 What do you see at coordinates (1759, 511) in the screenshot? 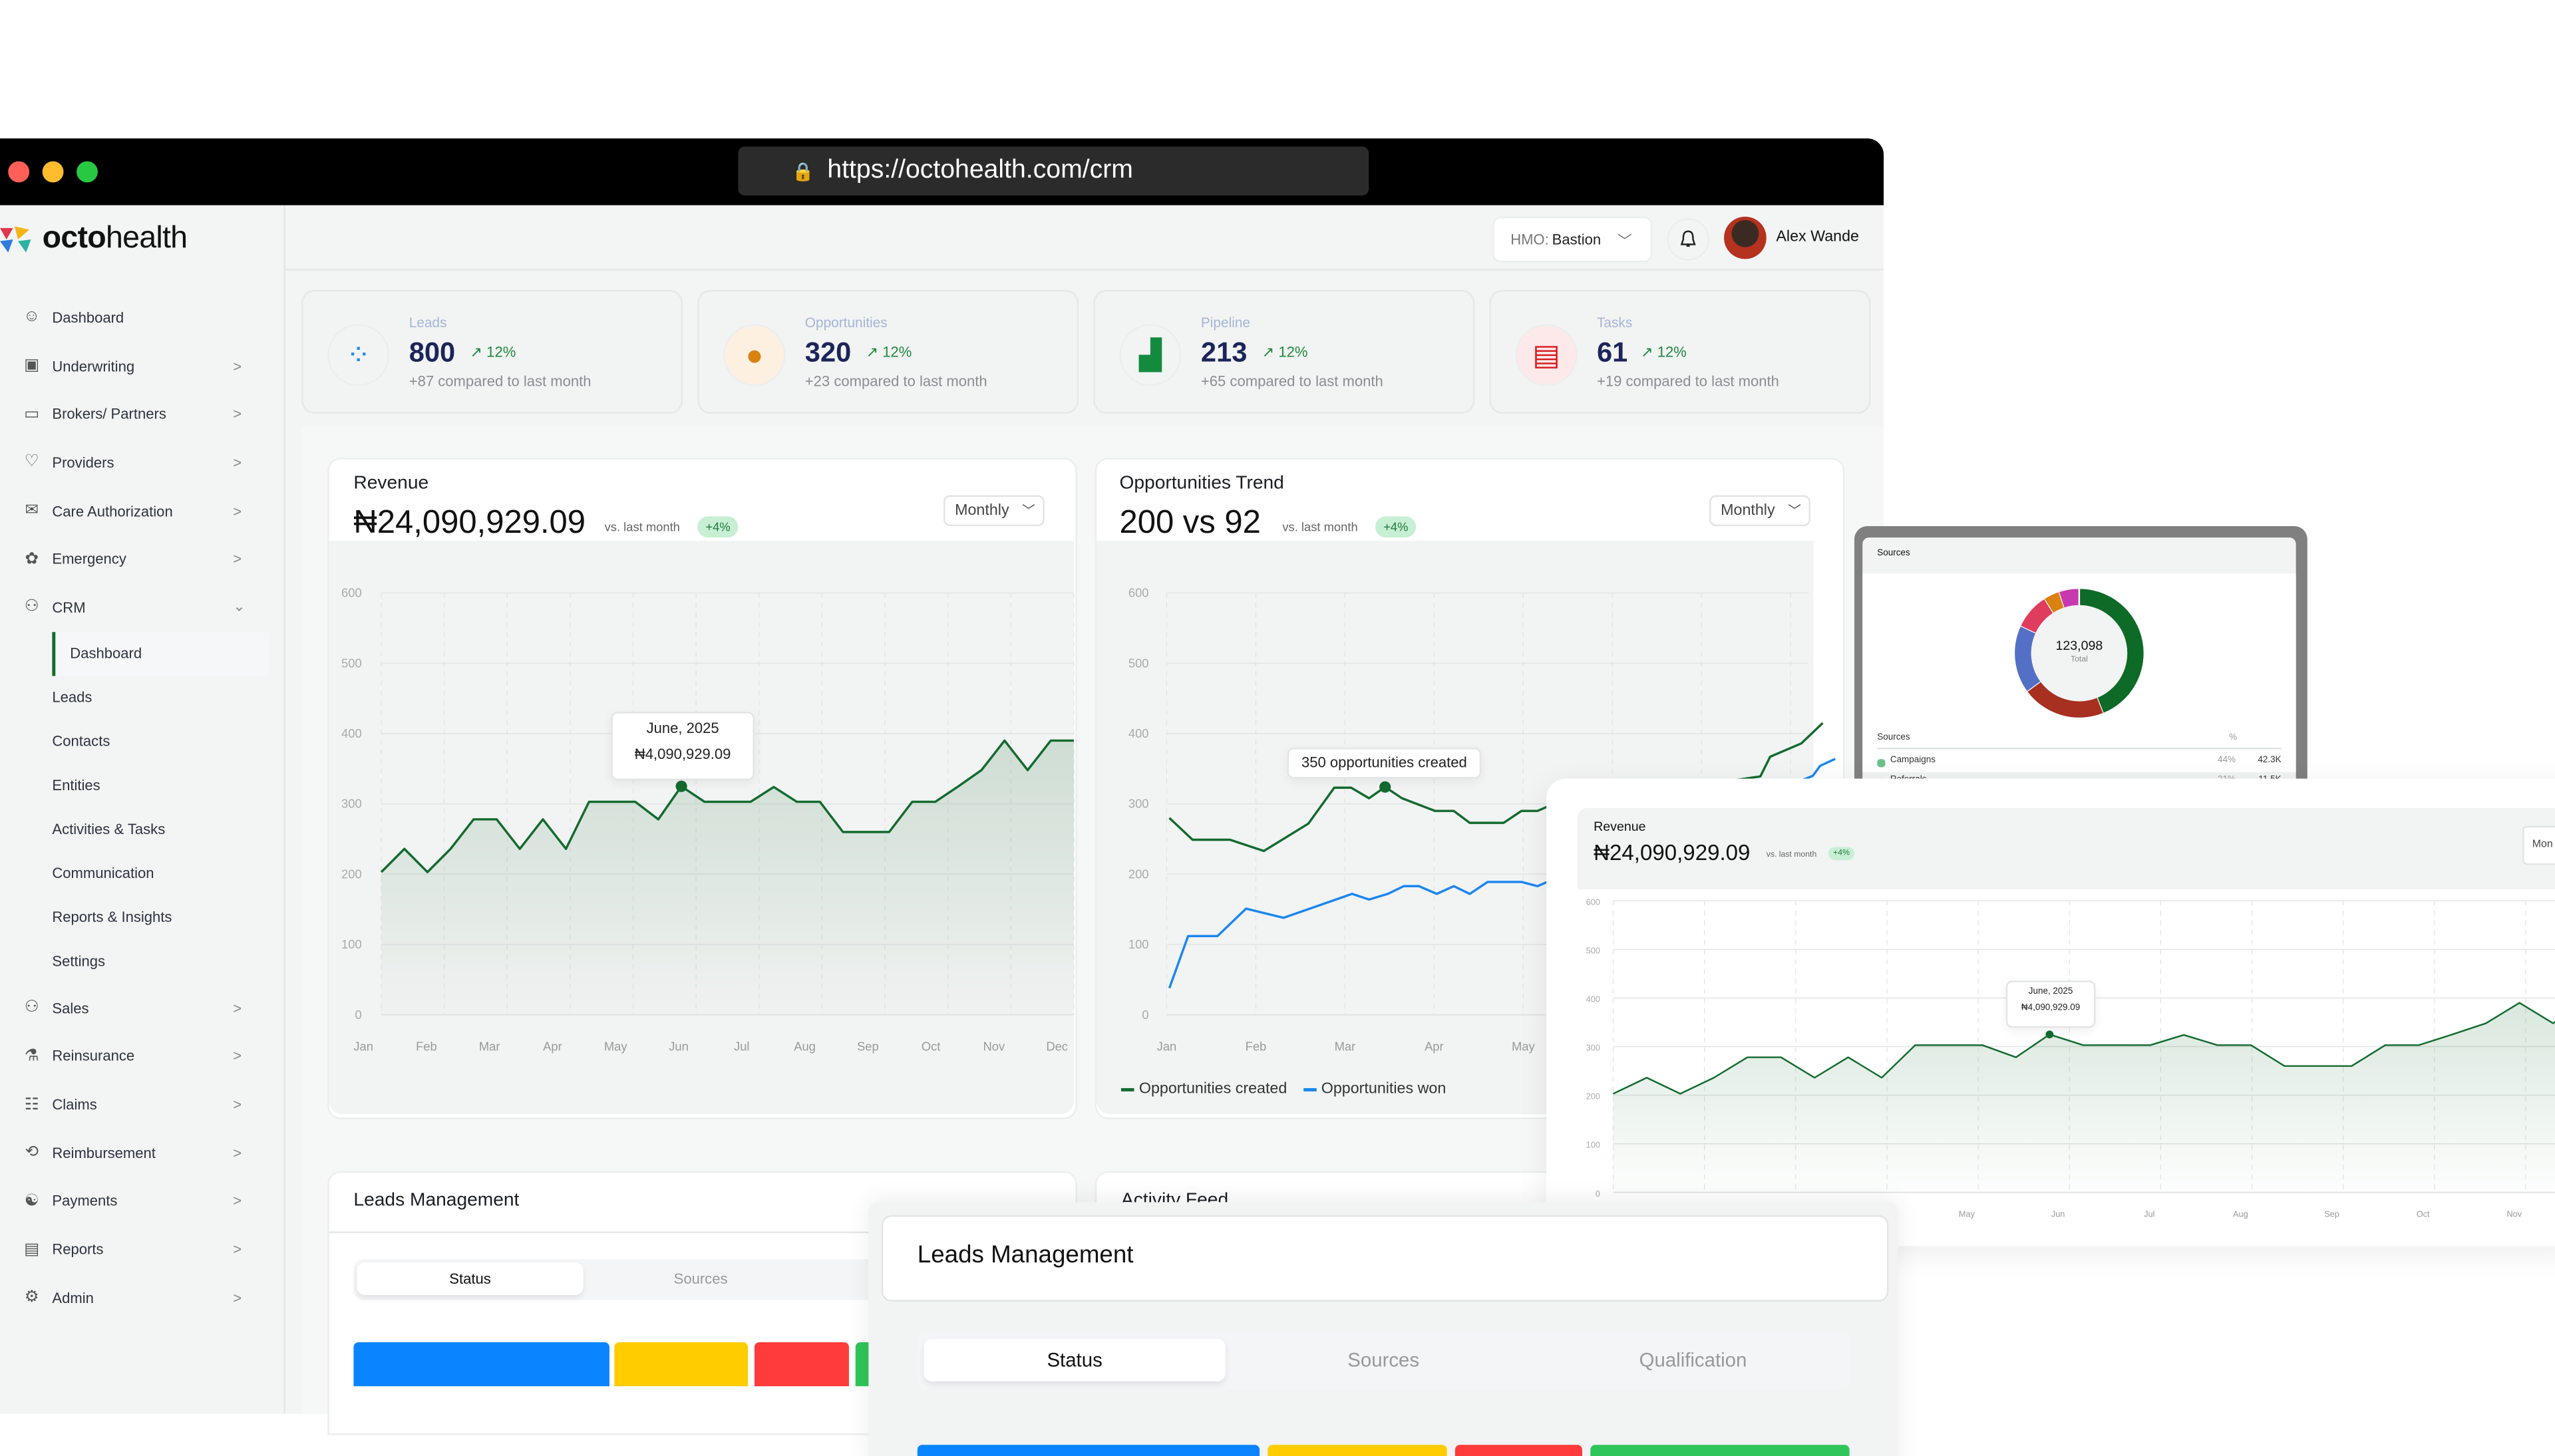
I see `opportunities-period-dropdown: Monthly ﹀` at bounding box center [1759, 511].